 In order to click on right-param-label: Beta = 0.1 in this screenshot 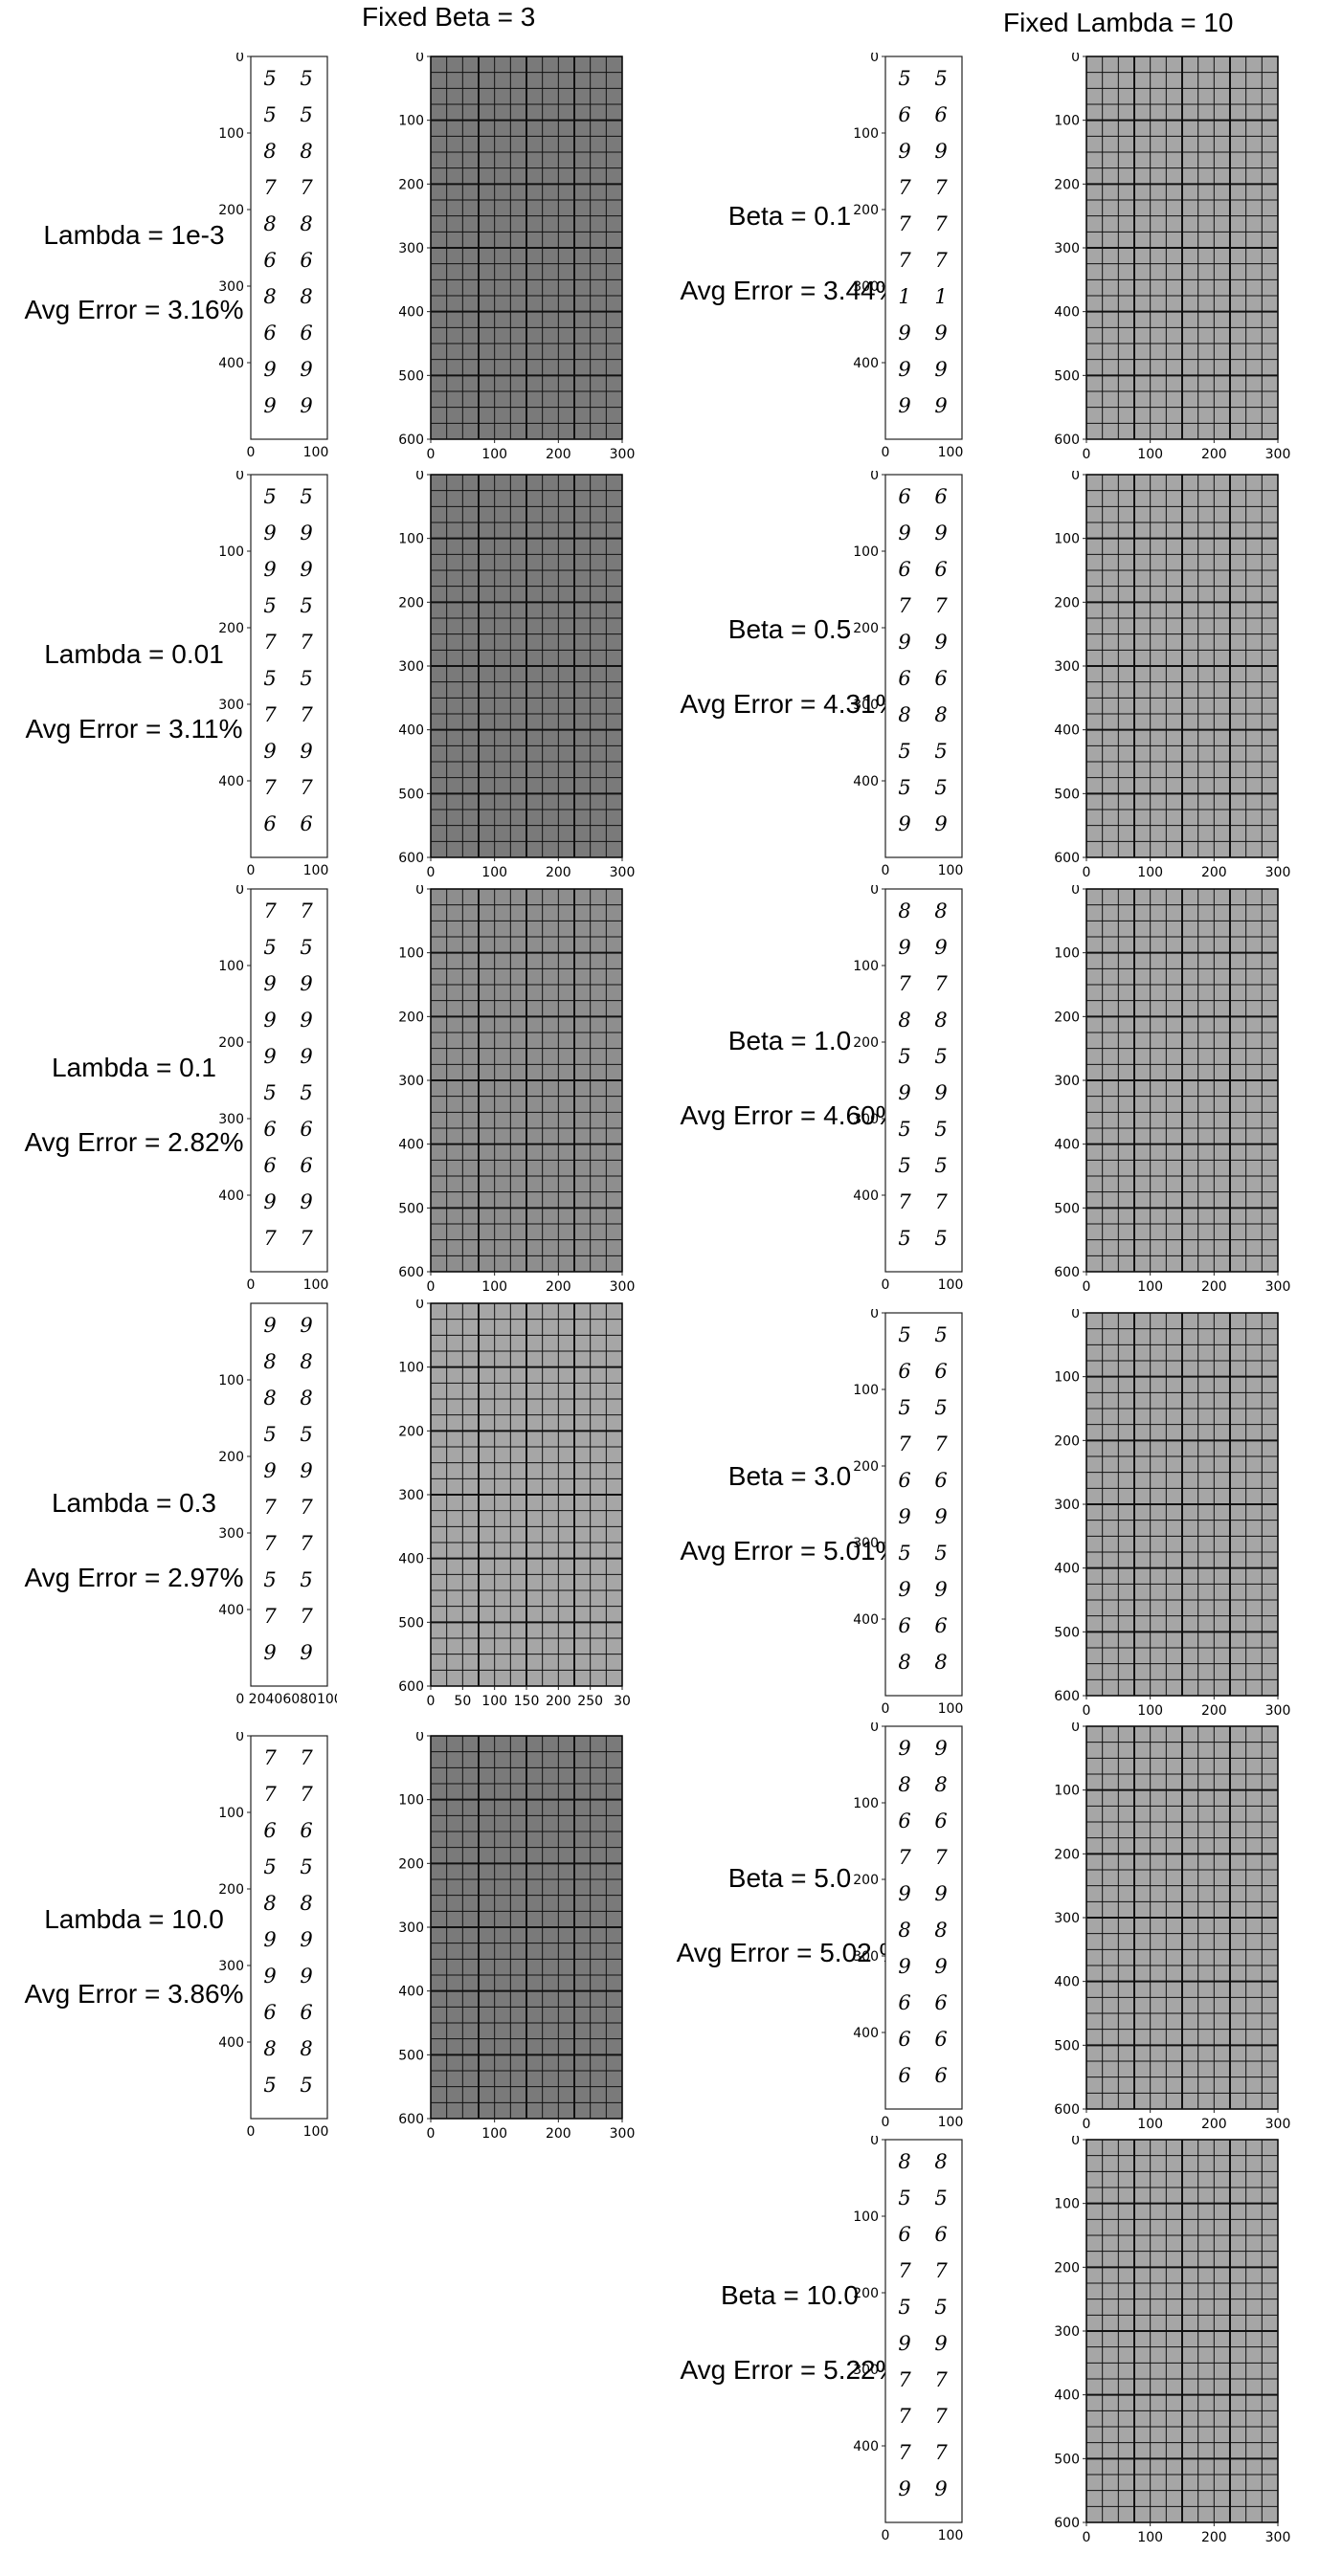, I will do `click(789, 216)`.